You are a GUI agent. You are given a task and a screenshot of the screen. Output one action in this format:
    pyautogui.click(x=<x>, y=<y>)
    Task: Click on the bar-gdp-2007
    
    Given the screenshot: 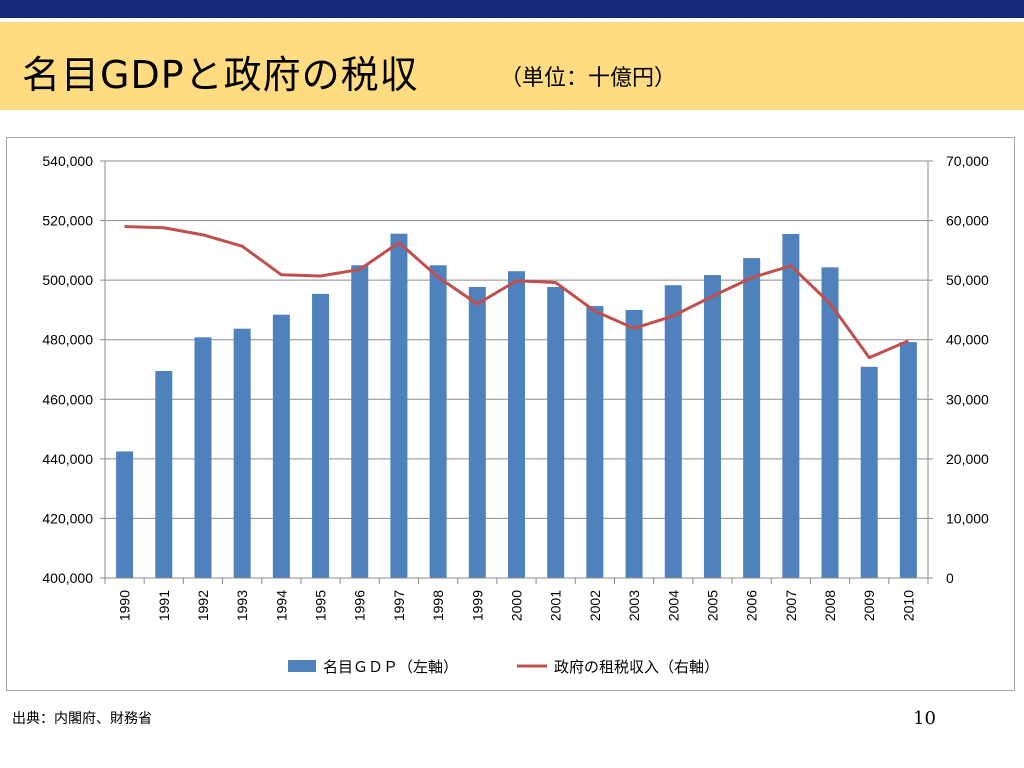 What is the action you would take?
    pyautogui.click(x=791, y=405)
    